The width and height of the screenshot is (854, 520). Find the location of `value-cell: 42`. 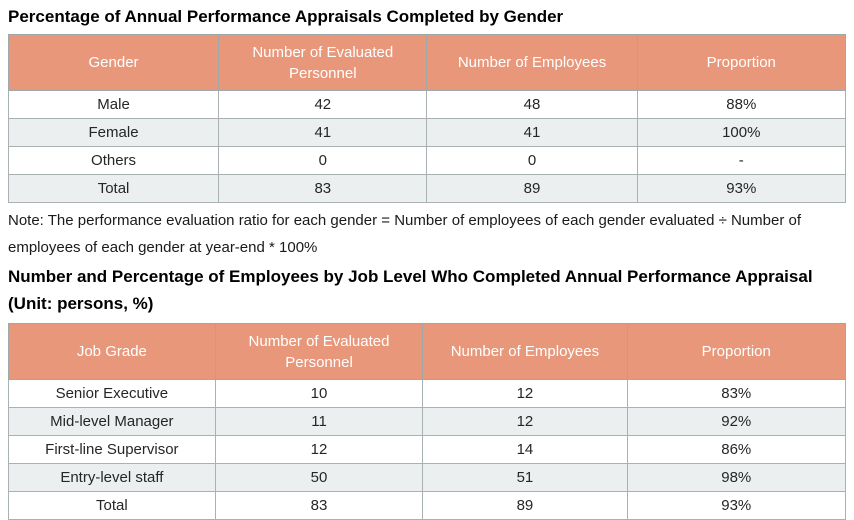

value-cell: 42 is located at coordinates (323, 104).